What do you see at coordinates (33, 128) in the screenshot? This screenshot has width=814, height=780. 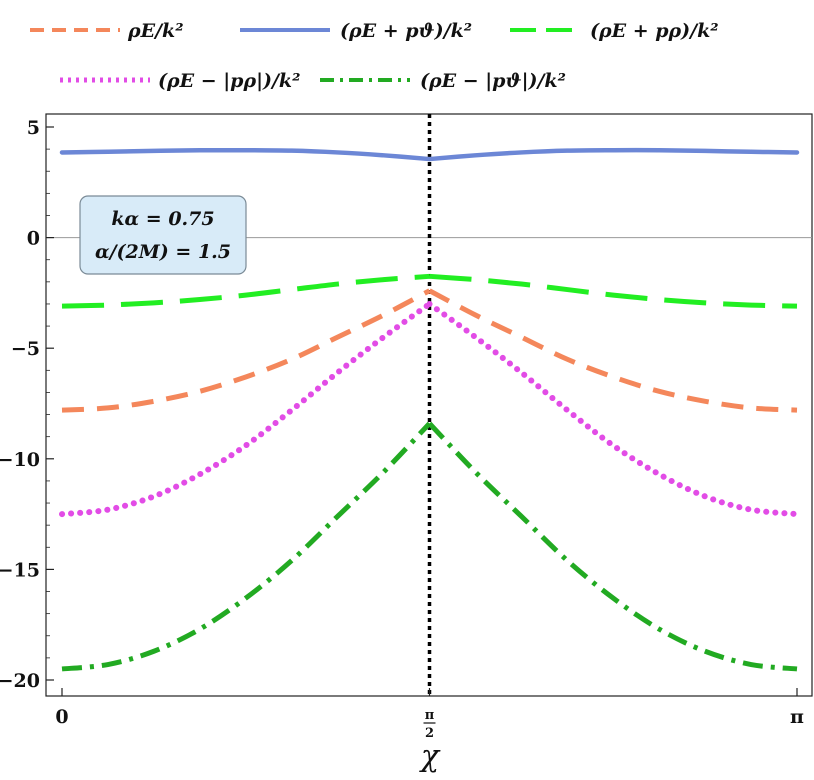 I see `y-tick-label-0: 5` at bounding box center [33, 128].